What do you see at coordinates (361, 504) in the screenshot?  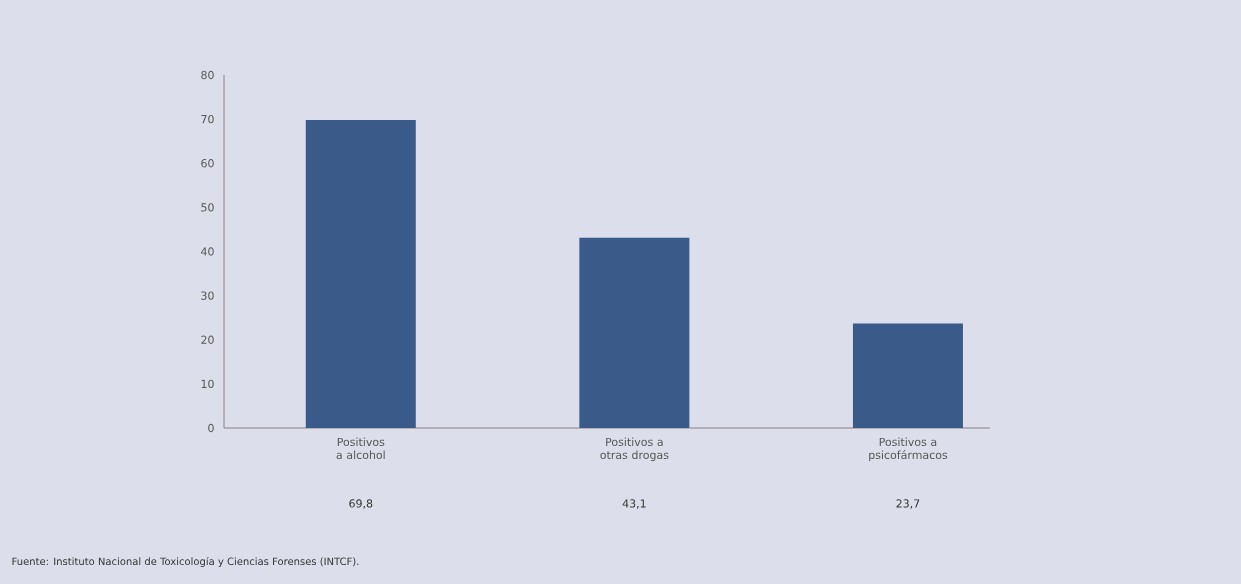 I see `data-label: 69,8` at bounding box center [361, 504].